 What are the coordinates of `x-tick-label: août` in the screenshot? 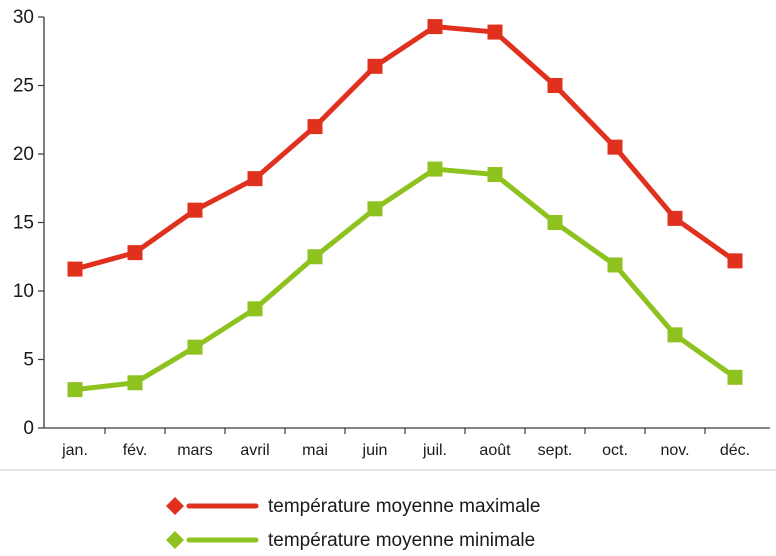 It's located at (495, 450).